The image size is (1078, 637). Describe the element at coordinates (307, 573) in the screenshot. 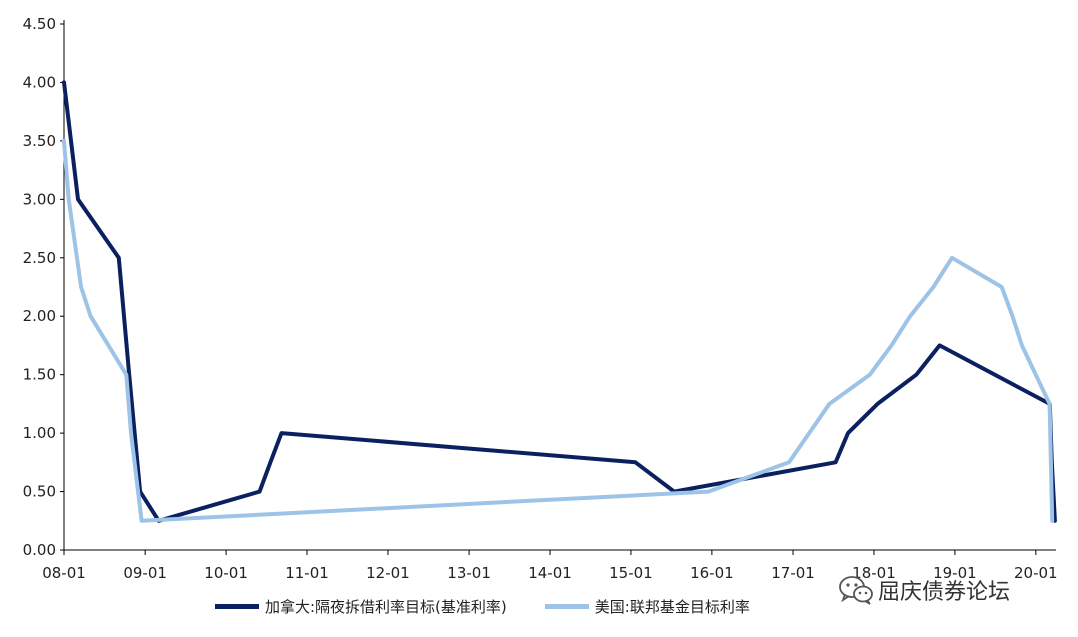

I see `x-tick-label: 11-01` at that location.